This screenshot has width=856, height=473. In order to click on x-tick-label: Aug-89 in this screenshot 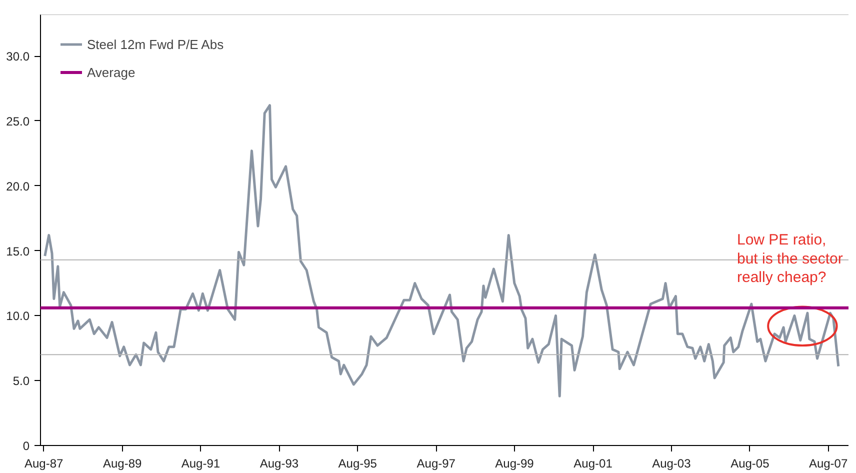, I will do `click(122, 463)`.